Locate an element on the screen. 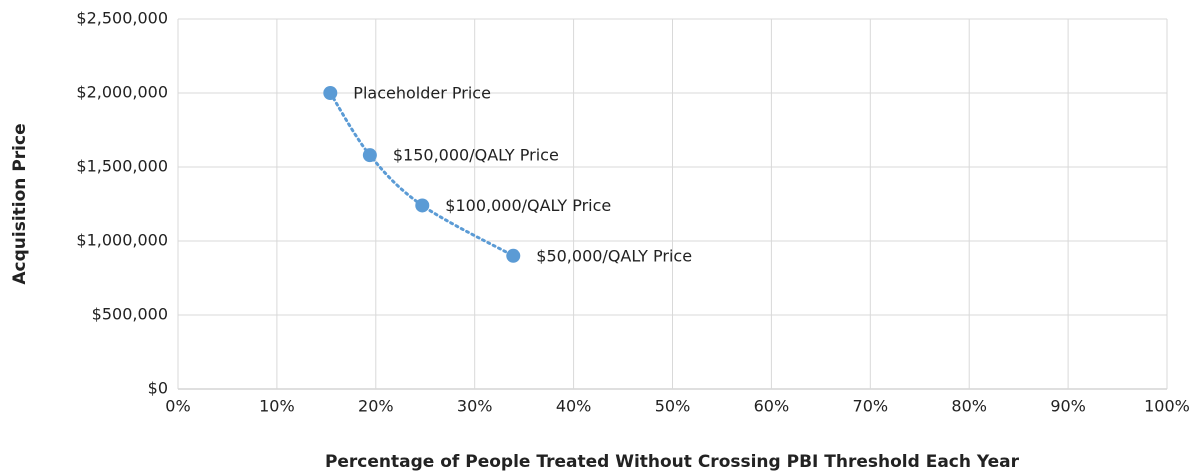 Image resolution: width=1201 pixels, height=474 pixels. x-tick-label: 10% is located at coordinates (277, 406).